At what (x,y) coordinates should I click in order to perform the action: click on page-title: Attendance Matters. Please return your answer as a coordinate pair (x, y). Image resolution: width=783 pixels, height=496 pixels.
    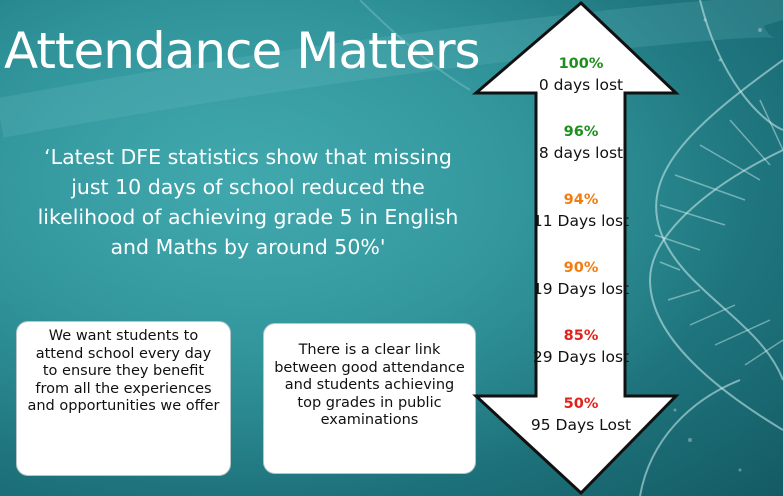
    Looking at the image, I should click on (242, 51).